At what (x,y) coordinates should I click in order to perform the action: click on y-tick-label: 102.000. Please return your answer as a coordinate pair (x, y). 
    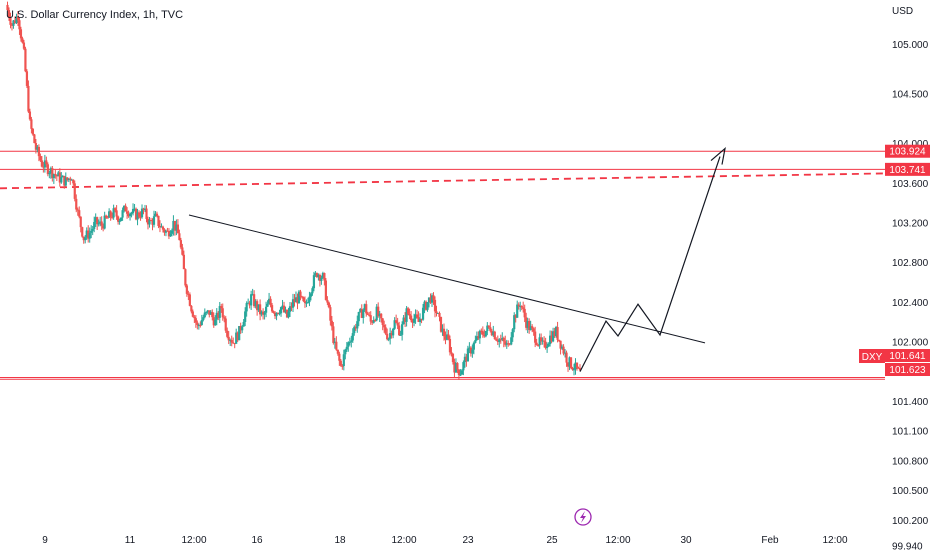
    Looking at the image, I should click on (910, 342).